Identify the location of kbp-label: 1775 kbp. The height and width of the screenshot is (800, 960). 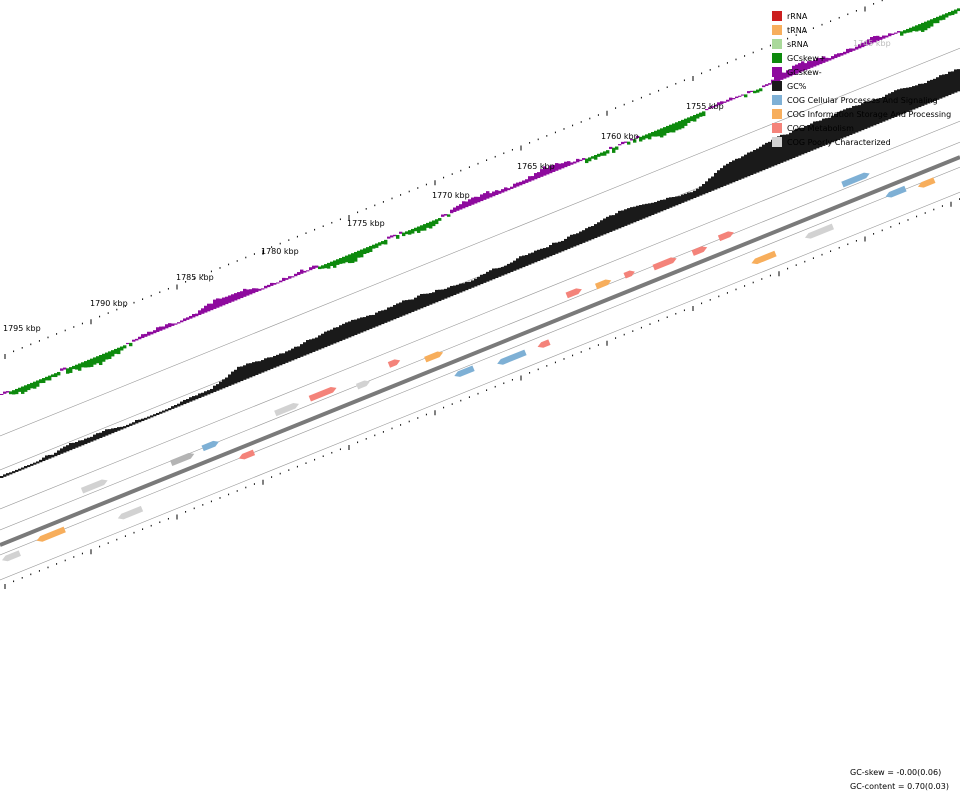
(366, 223).